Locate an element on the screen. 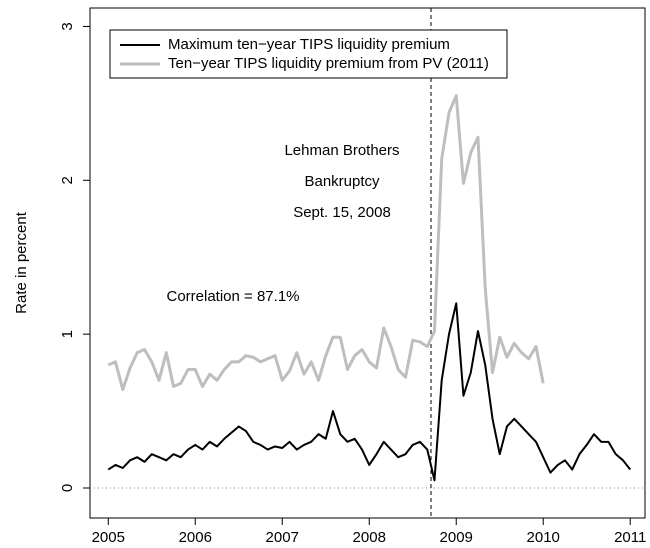 The image size is (650, 548). annotation: Lehman Brothers is located at coordinates (341, 150).